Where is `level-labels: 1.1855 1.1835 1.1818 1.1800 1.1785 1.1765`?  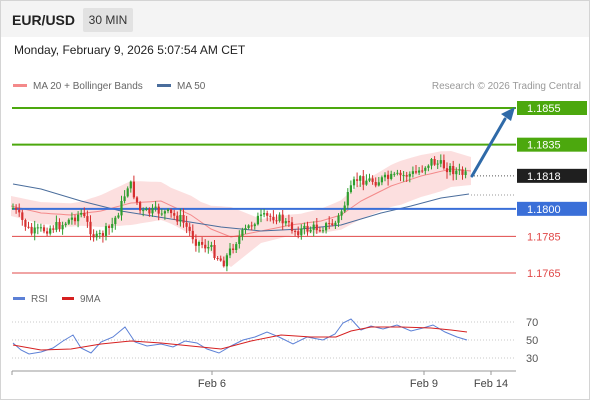 level-labels: 1.1855 1.1835 1.1818 1.1800 1.1785 1.1765 is located at coordinates (552, 190).